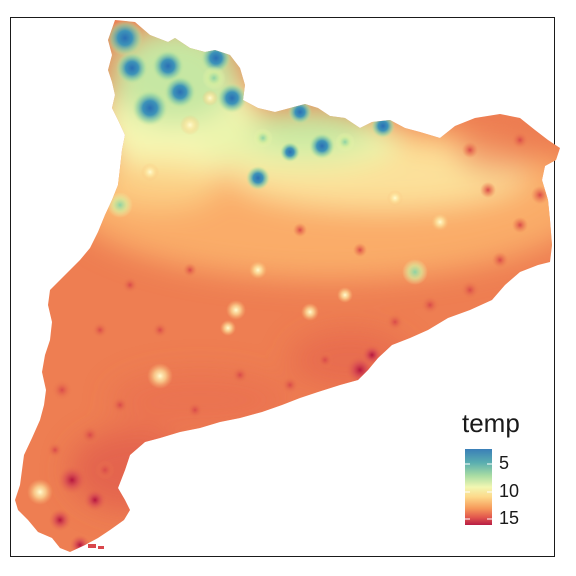 The image size is (576, 576). Describe the element at coordinates (509, 518) in the screenshot. I see `legend-tick-label: 15` at that location.